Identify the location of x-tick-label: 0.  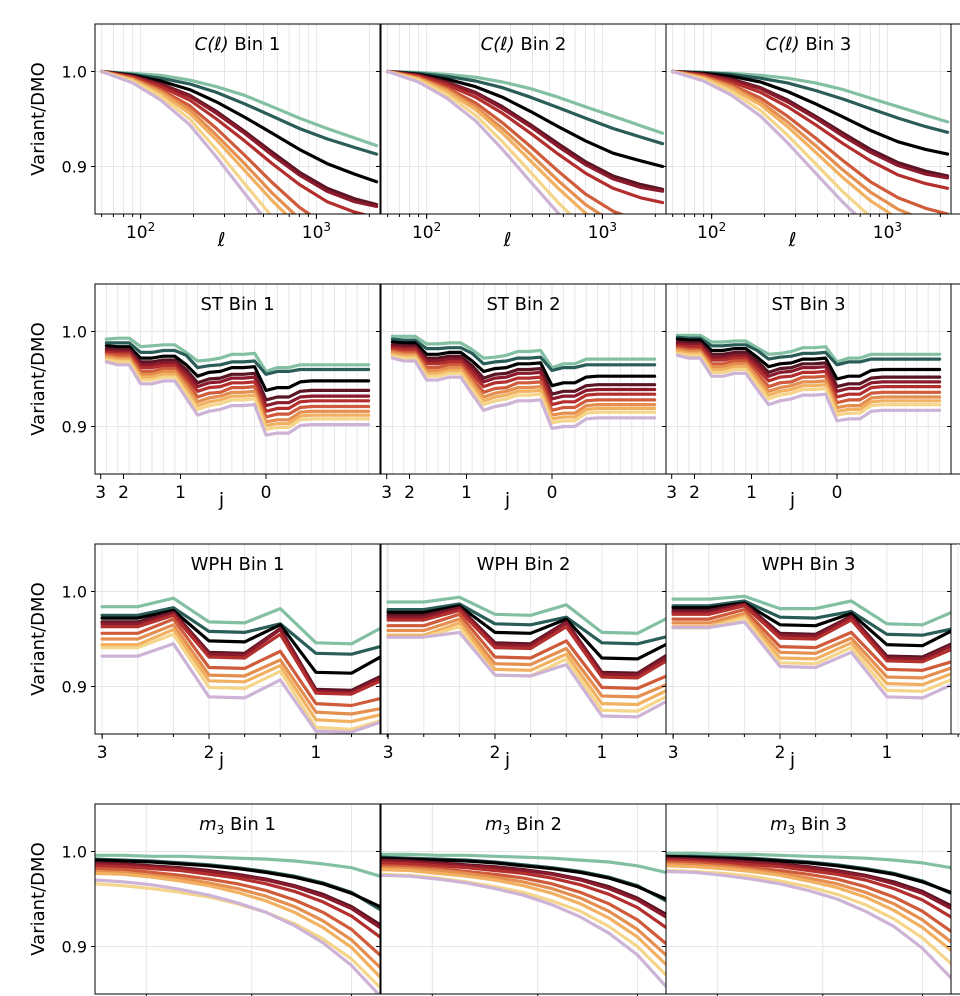
(266, 493).